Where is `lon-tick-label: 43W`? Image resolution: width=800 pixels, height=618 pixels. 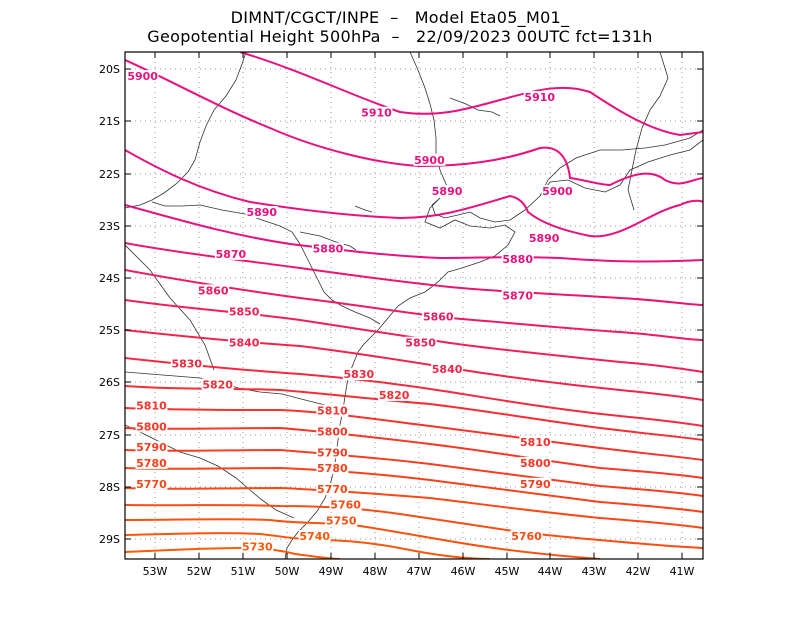
lon-tick-label: 43W is located at coordinates (594, 571).